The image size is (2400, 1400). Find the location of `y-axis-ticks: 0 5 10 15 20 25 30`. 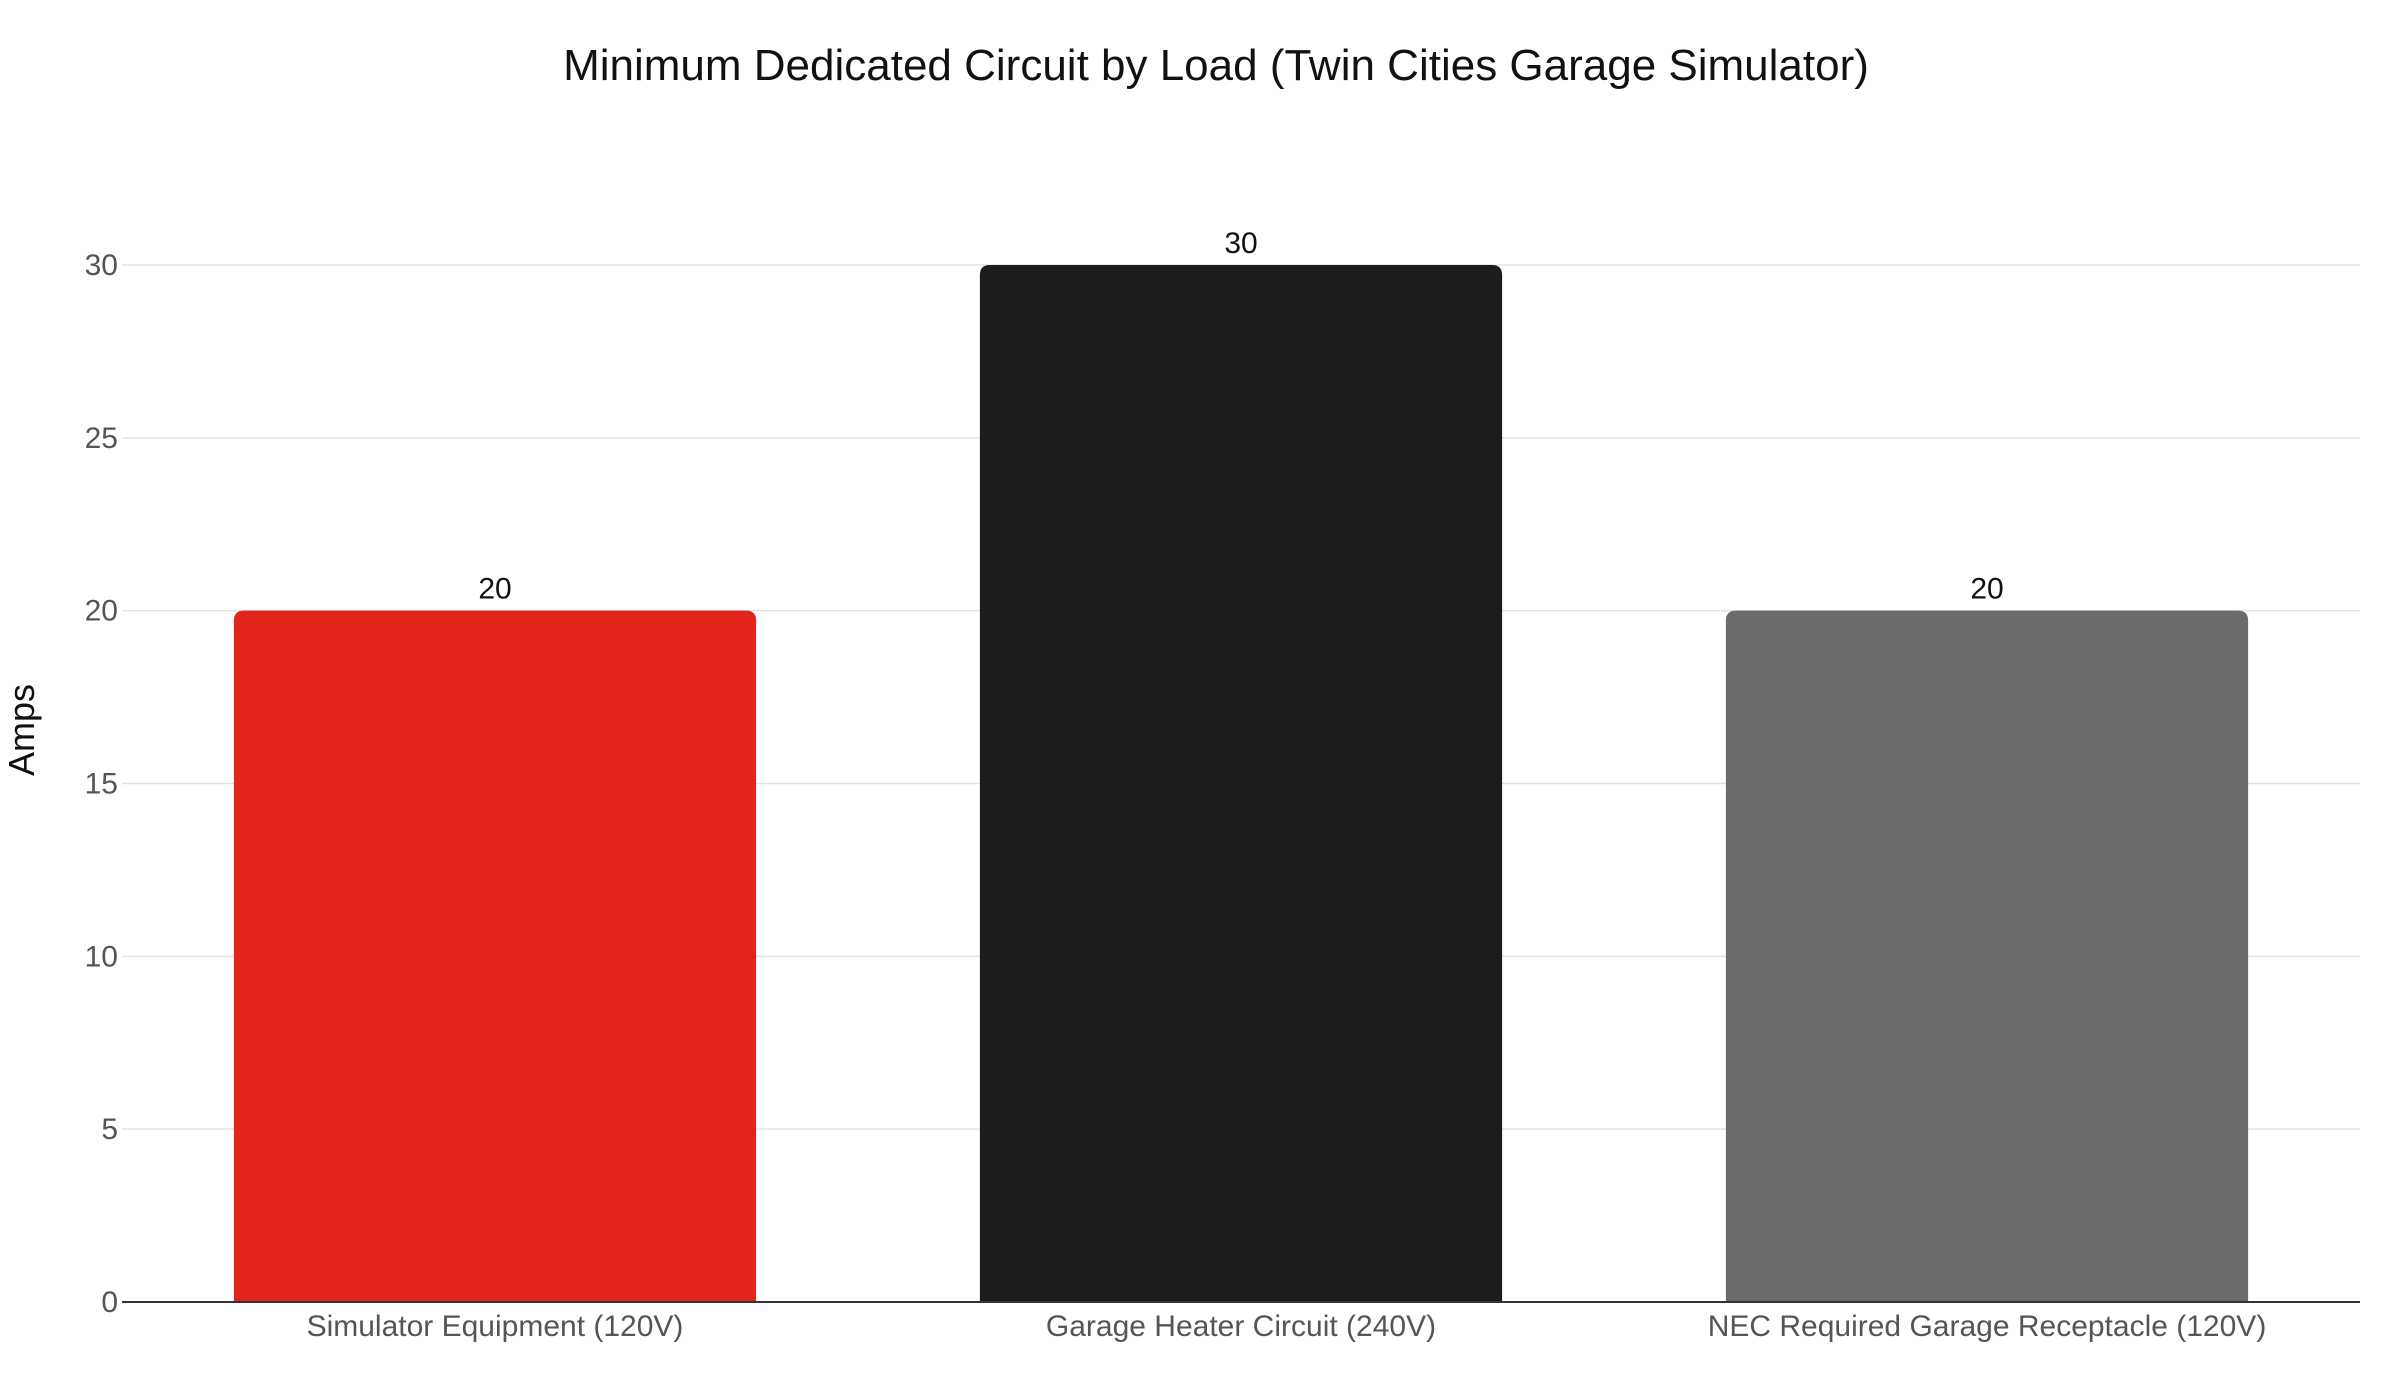

y-axis-ticks: 0 5 10 15 20 25 30 is located at coordinates (101, 784).